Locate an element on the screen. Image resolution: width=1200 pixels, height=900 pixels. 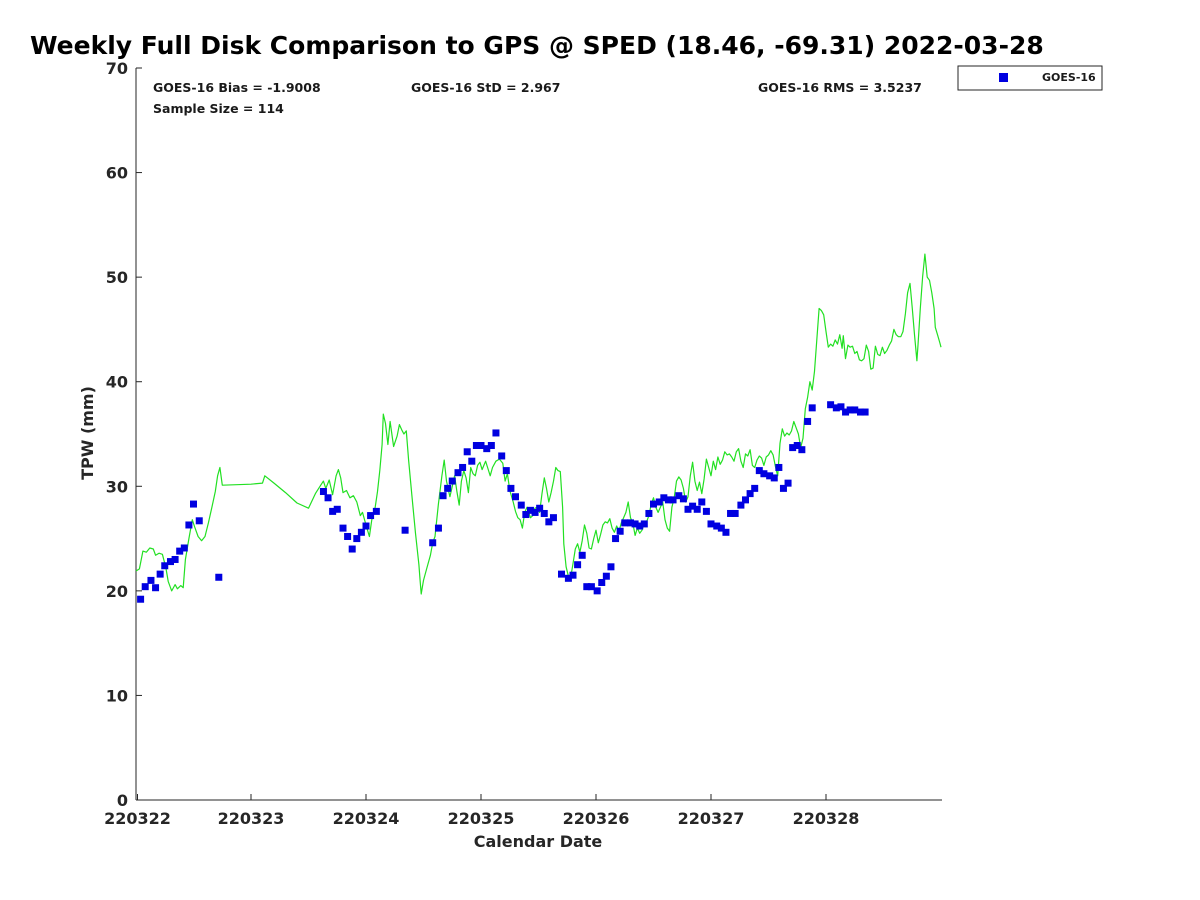
x-tick-label: 220326 is located at coordinates (596, 818).